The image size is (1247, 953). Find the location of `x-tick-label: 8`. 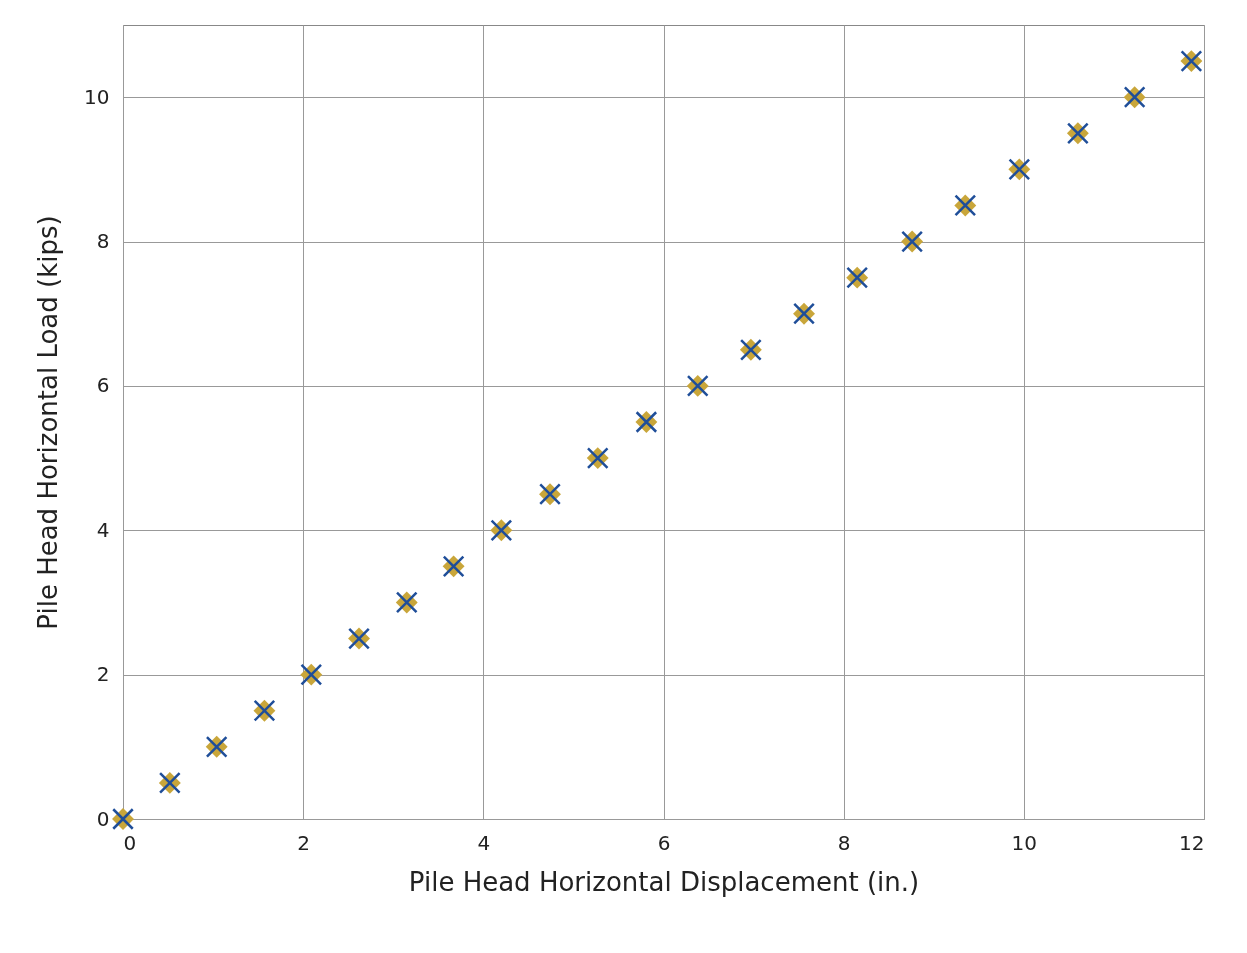

x-tick-label: 8 is located at coordinates (844, 842).